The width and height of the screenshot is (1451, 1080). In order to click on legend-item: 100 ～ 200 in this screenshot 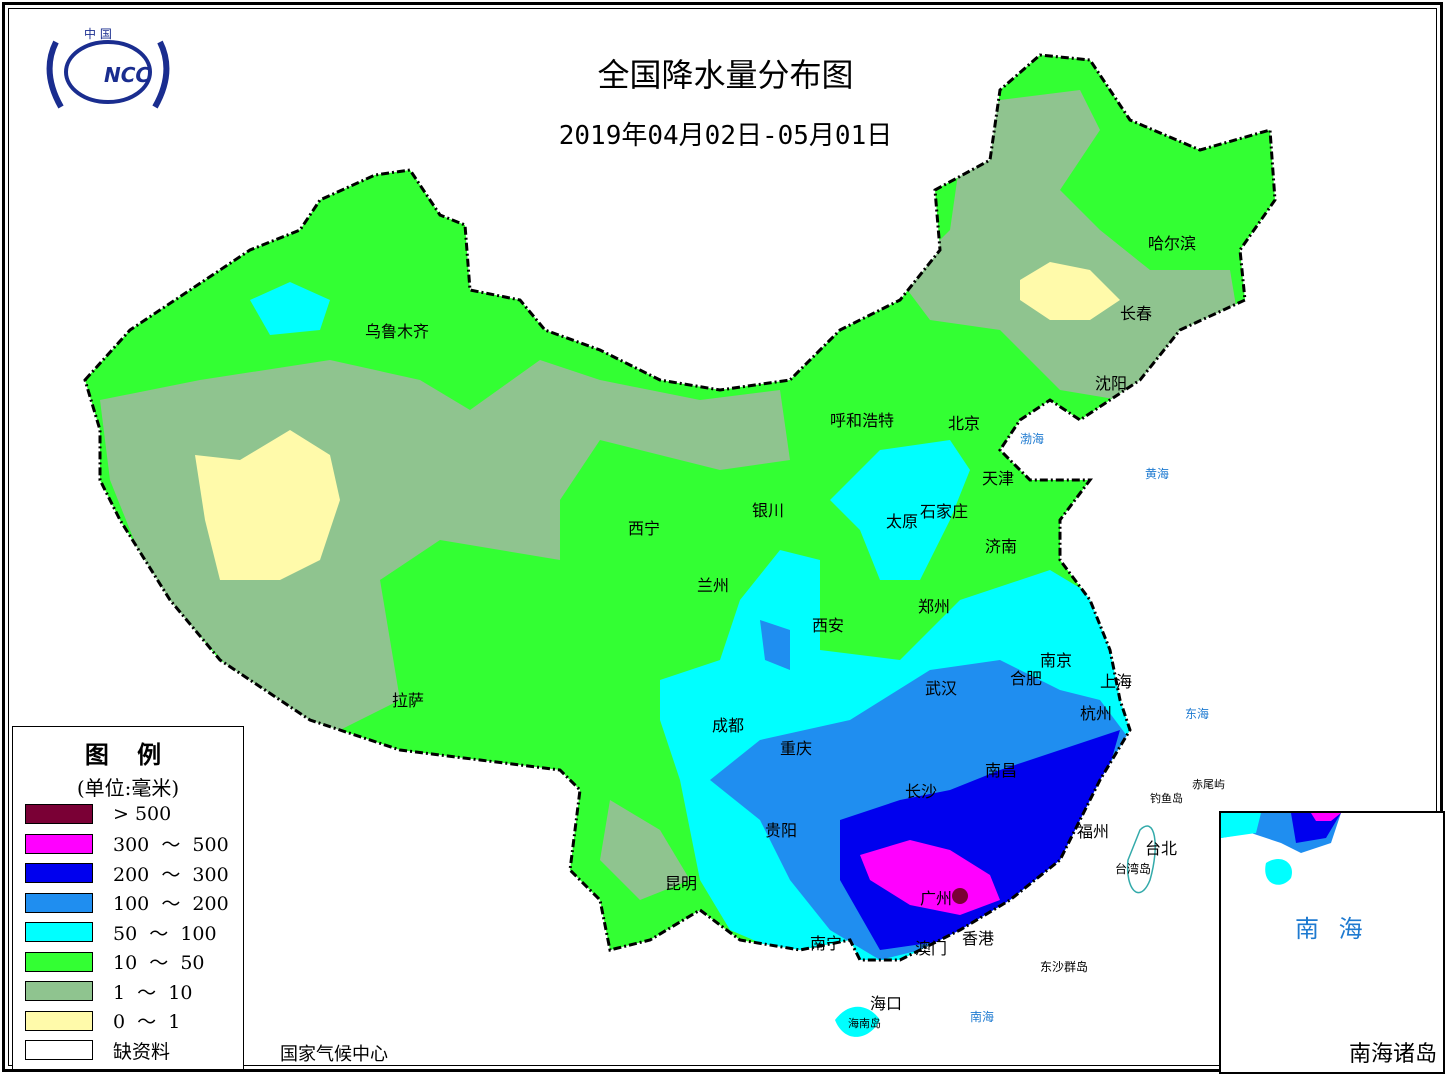, I will do `click(127, 903)`.